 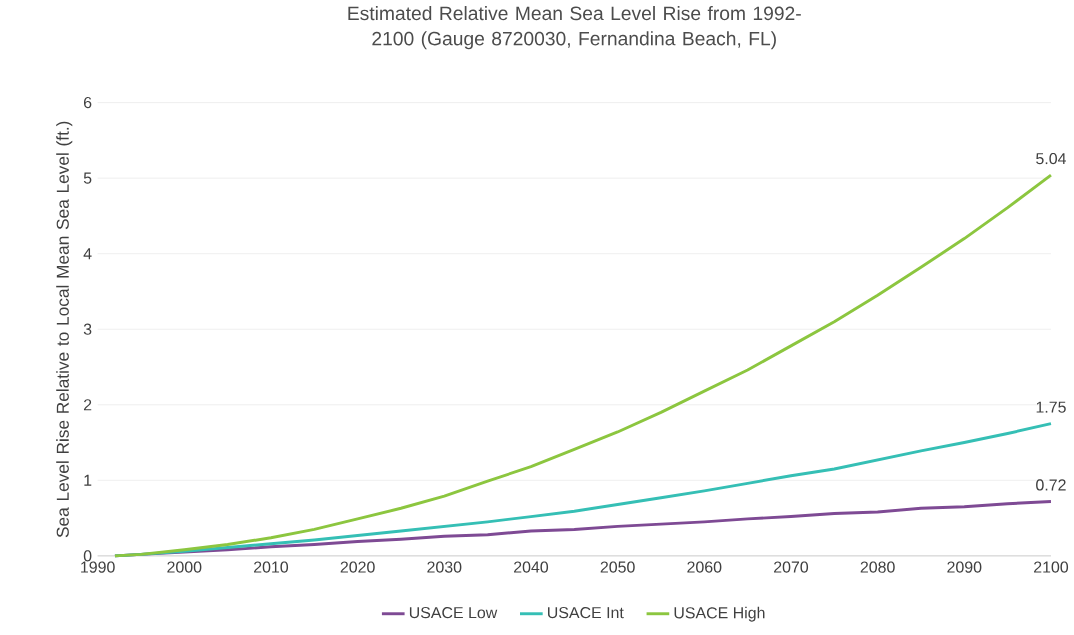 What do you see at coordinates (444, 567) in the screenshot?
I see `x-tick-label: 2030` at bounding box center [444, 567].